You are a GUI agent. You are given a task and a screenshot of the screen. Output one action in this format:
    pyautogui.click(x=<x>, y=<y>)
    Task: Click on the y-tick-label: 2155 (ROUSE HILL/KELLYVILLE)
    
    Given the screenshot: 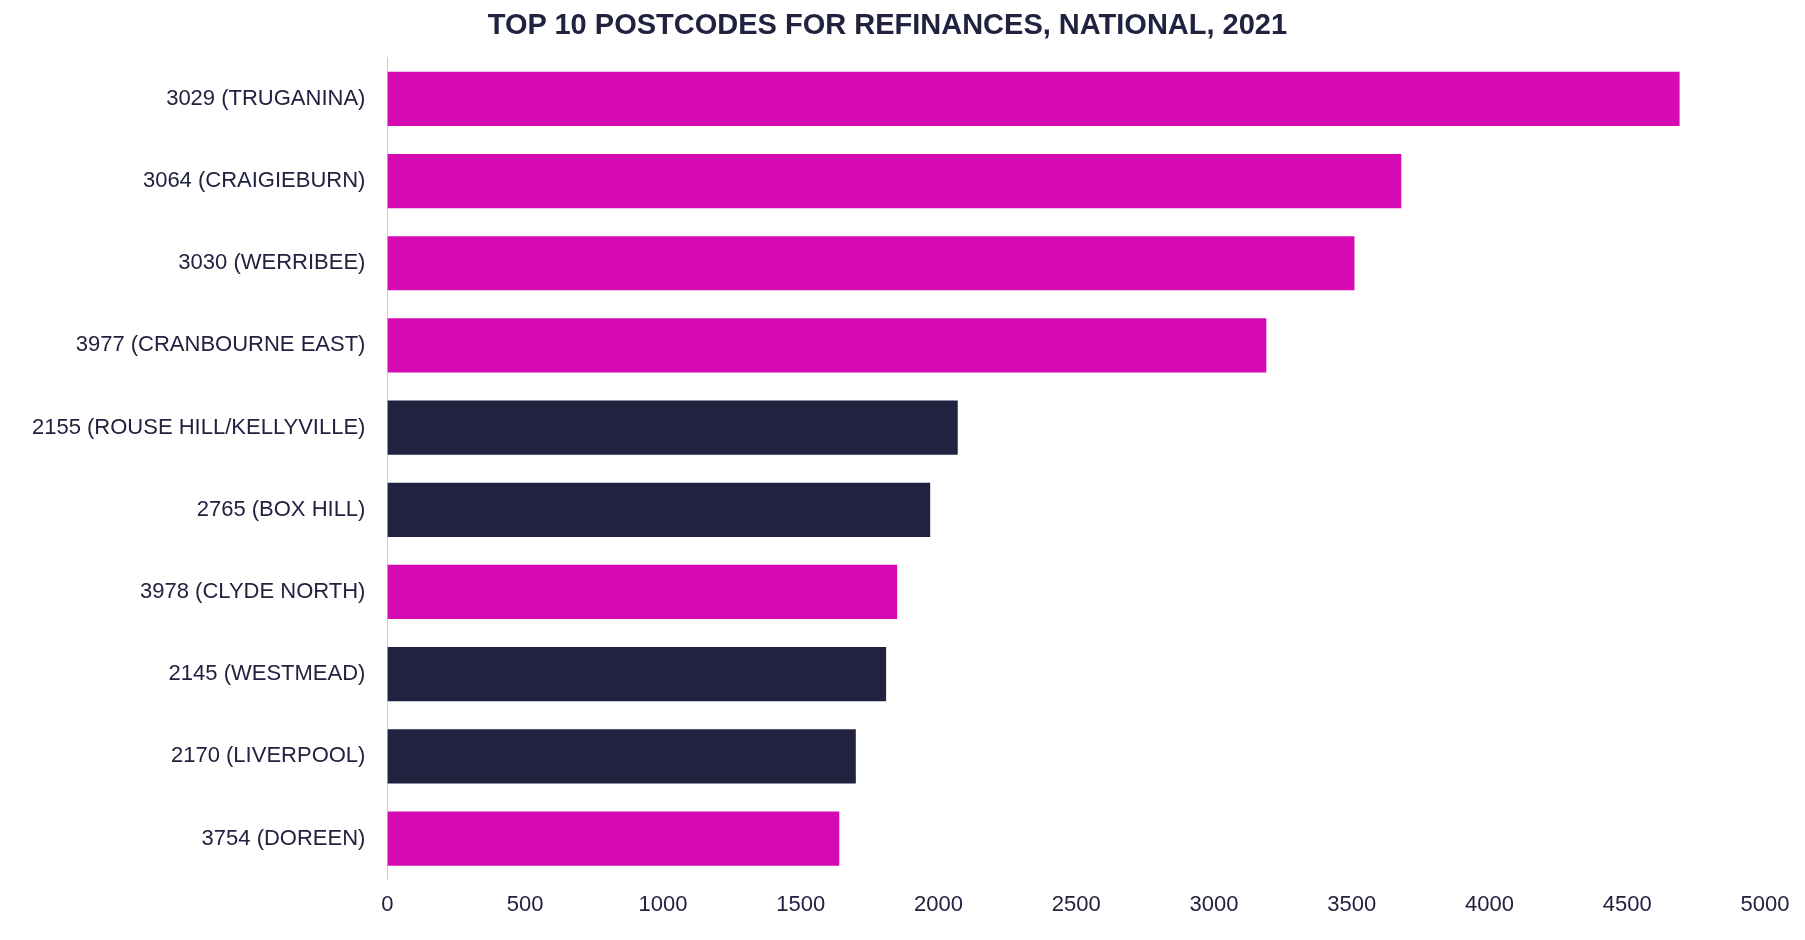 What is the action you would take?
    pyautogui.click(x=198, y=426)
    